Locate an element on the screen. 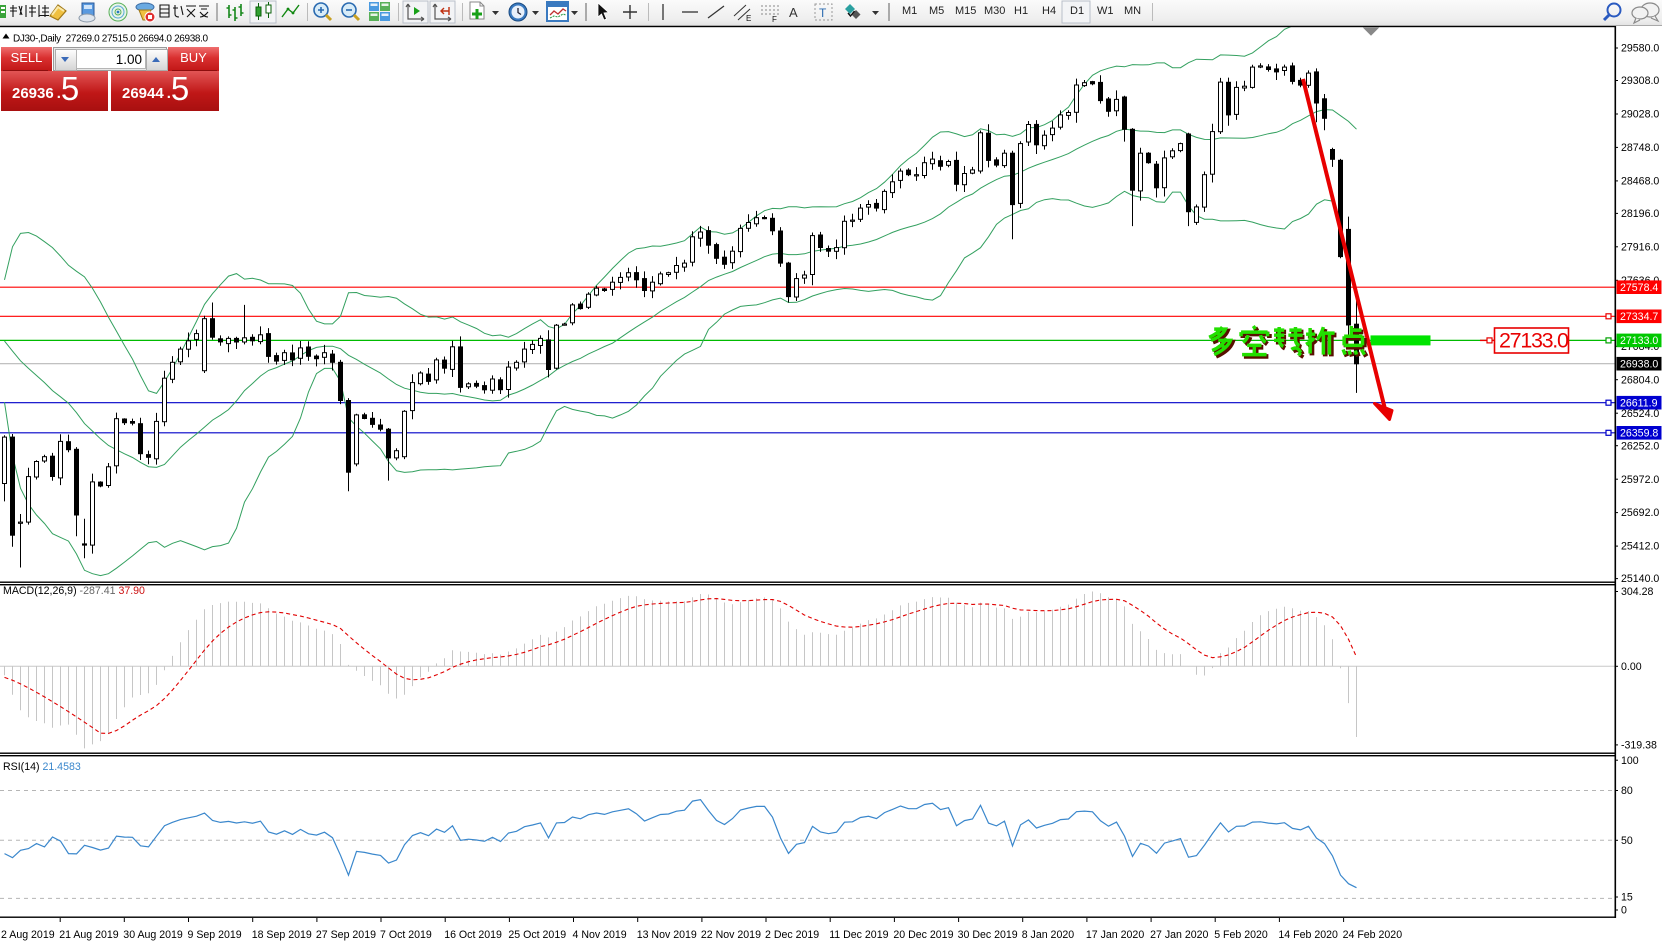  svg-text: 20 Dec 2019 is located at coordinates (923, 935).